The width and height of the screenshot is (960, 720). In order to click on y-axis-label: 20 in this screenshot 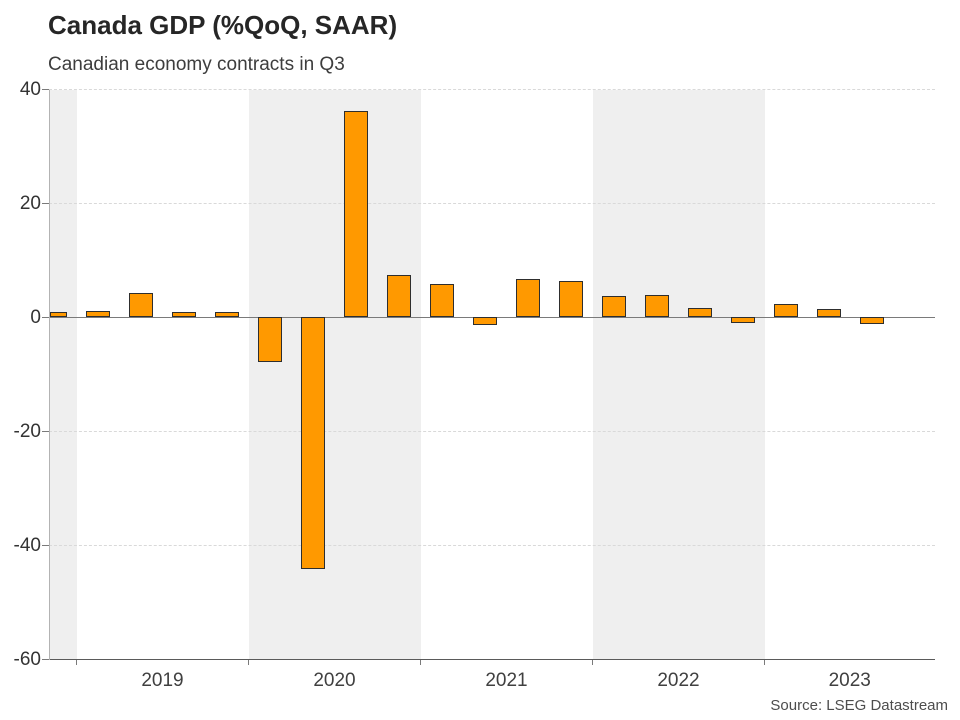, I will do `click(30, 203)`.